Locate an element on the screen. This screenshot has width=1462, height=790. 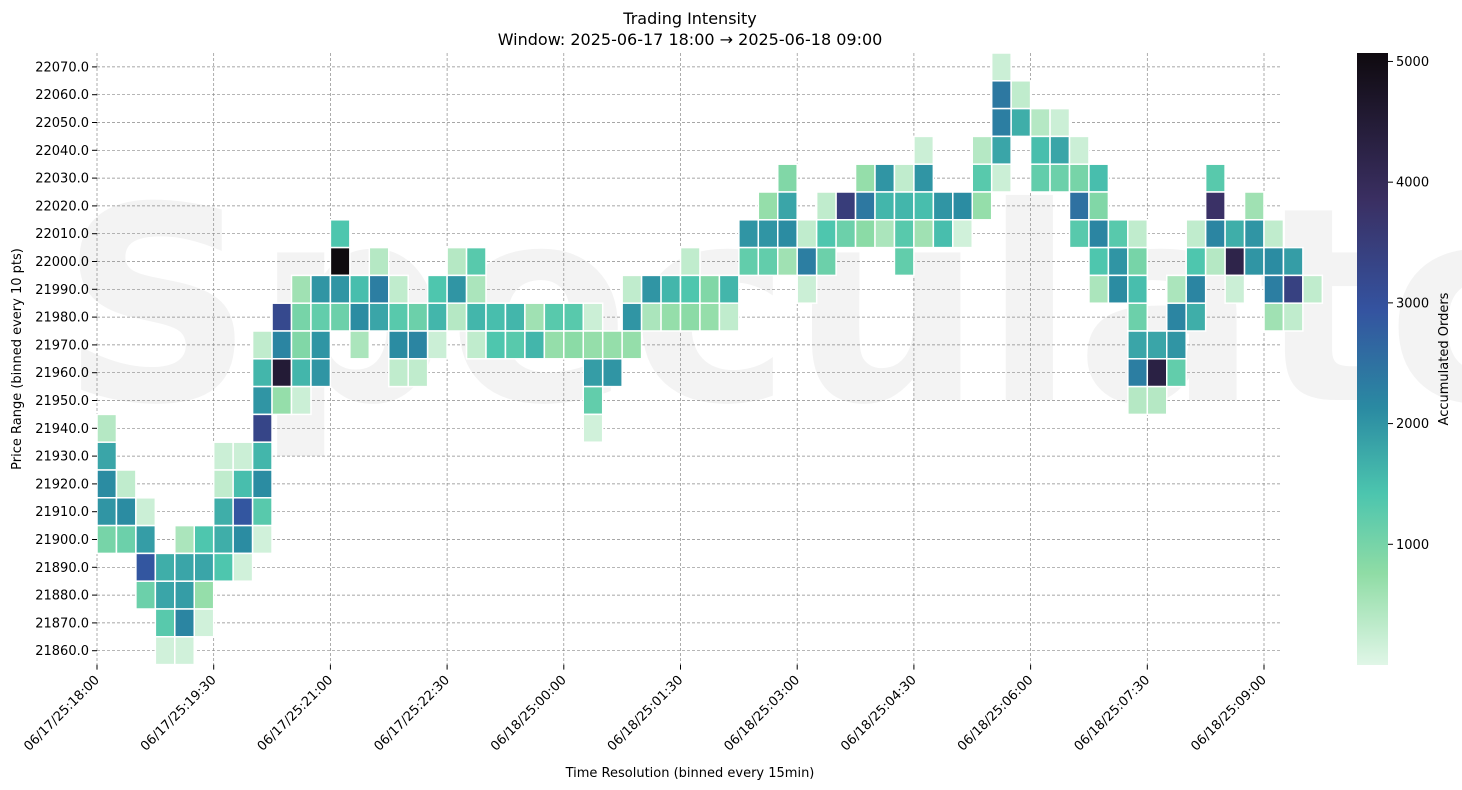
y-tick-label: 21920.0 is located at coordinates (62, 484).